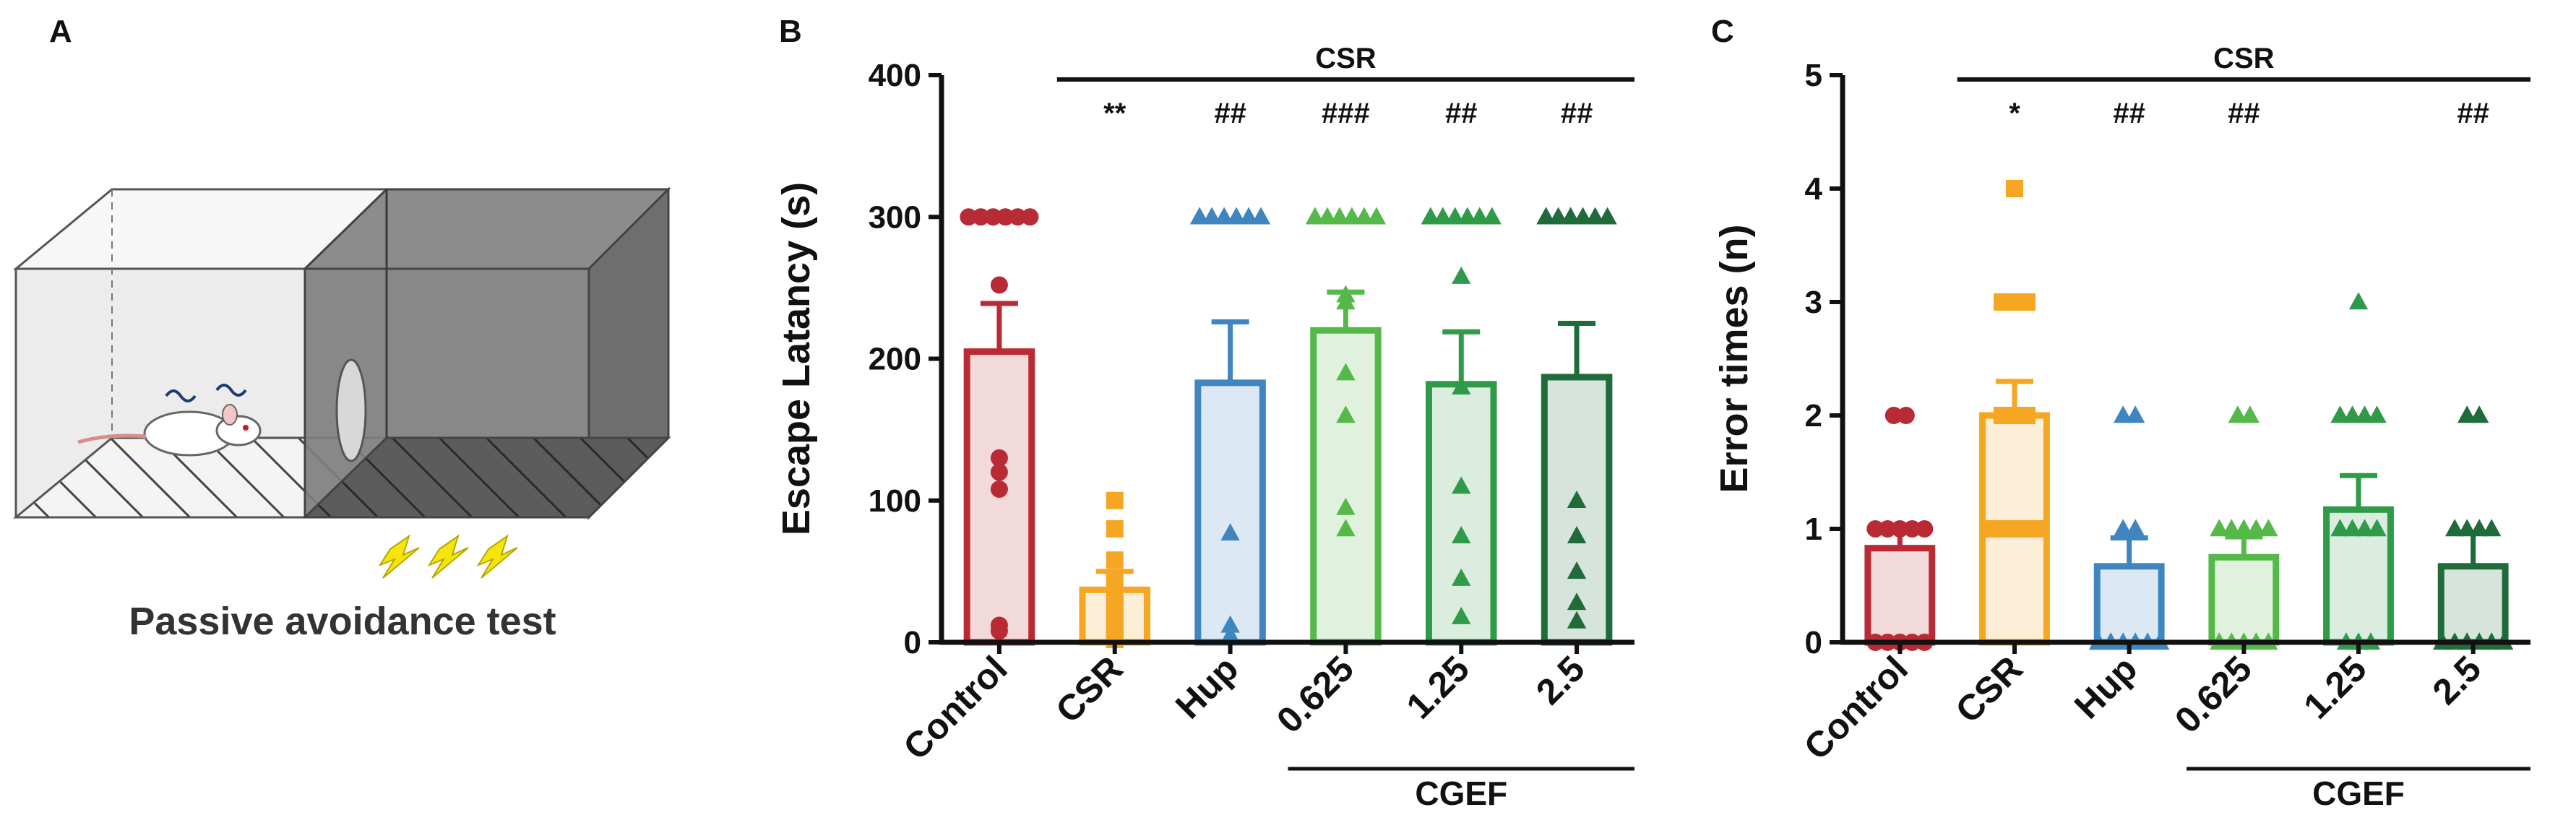  I want to click on significance-mark: ###, so click(1346, 113).